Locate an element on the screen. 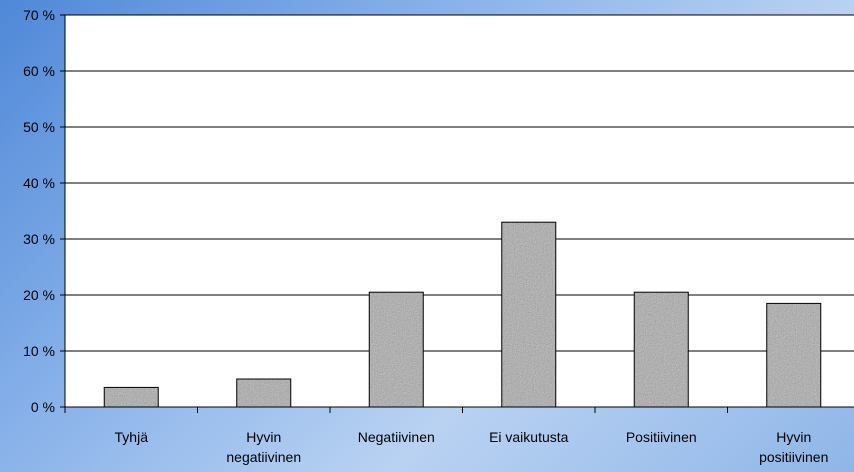 The width and height of the screenshot is (854, 472). x-tick-label: Ei vaikutusta is located at coordinates (529, 437).